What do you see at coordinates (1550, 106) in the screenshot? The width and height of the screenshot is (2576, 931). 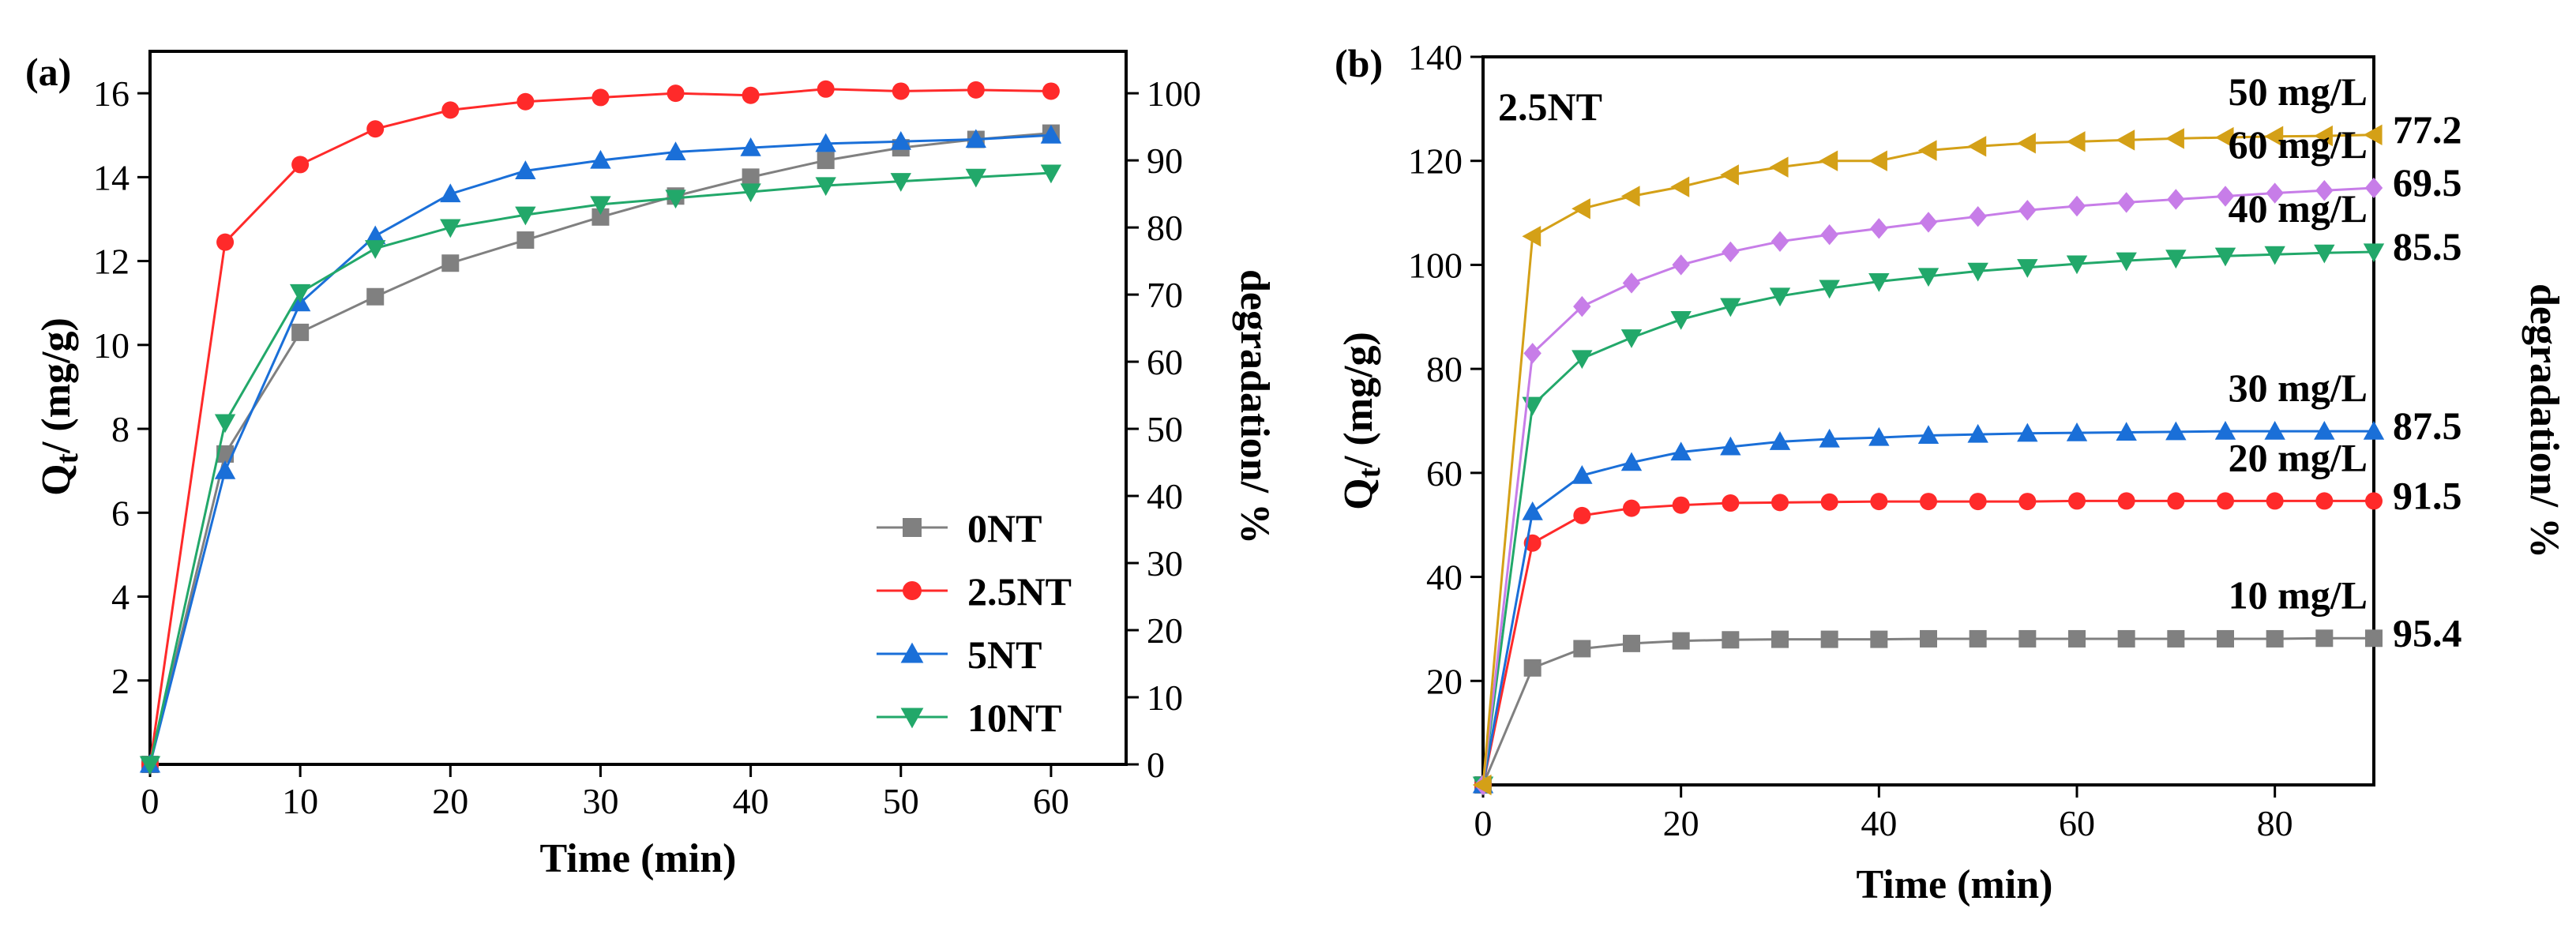 I see `chart-b-inset-label: 2.5NT` at bounding box center [1550, 106].